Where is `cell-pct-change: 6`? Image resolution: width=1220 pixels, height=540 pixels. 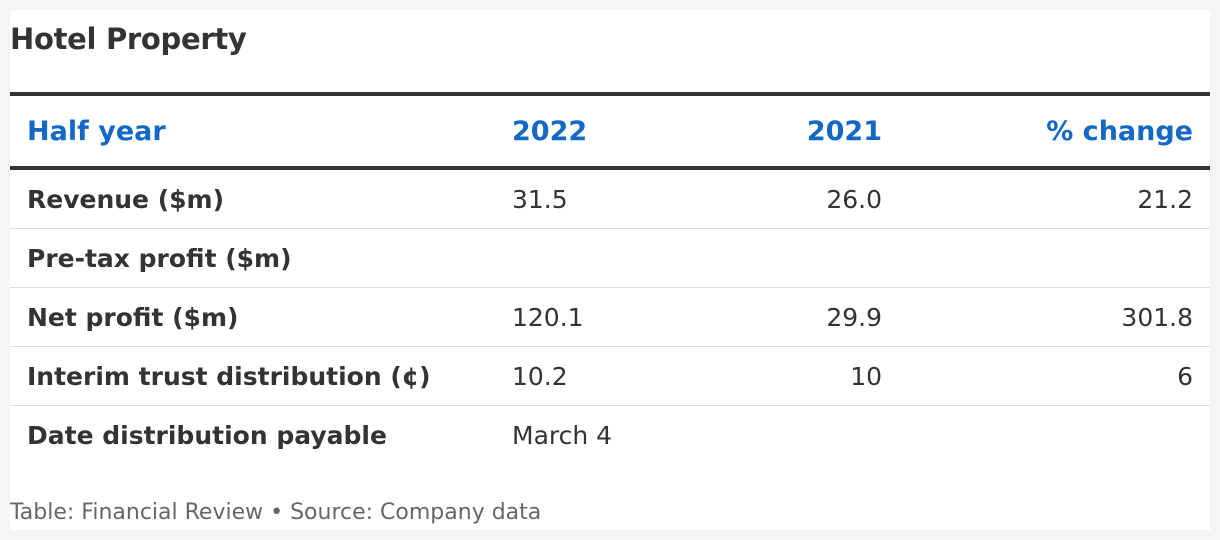
cell-pct-change: 6 is located at coordinates (1185, 376).